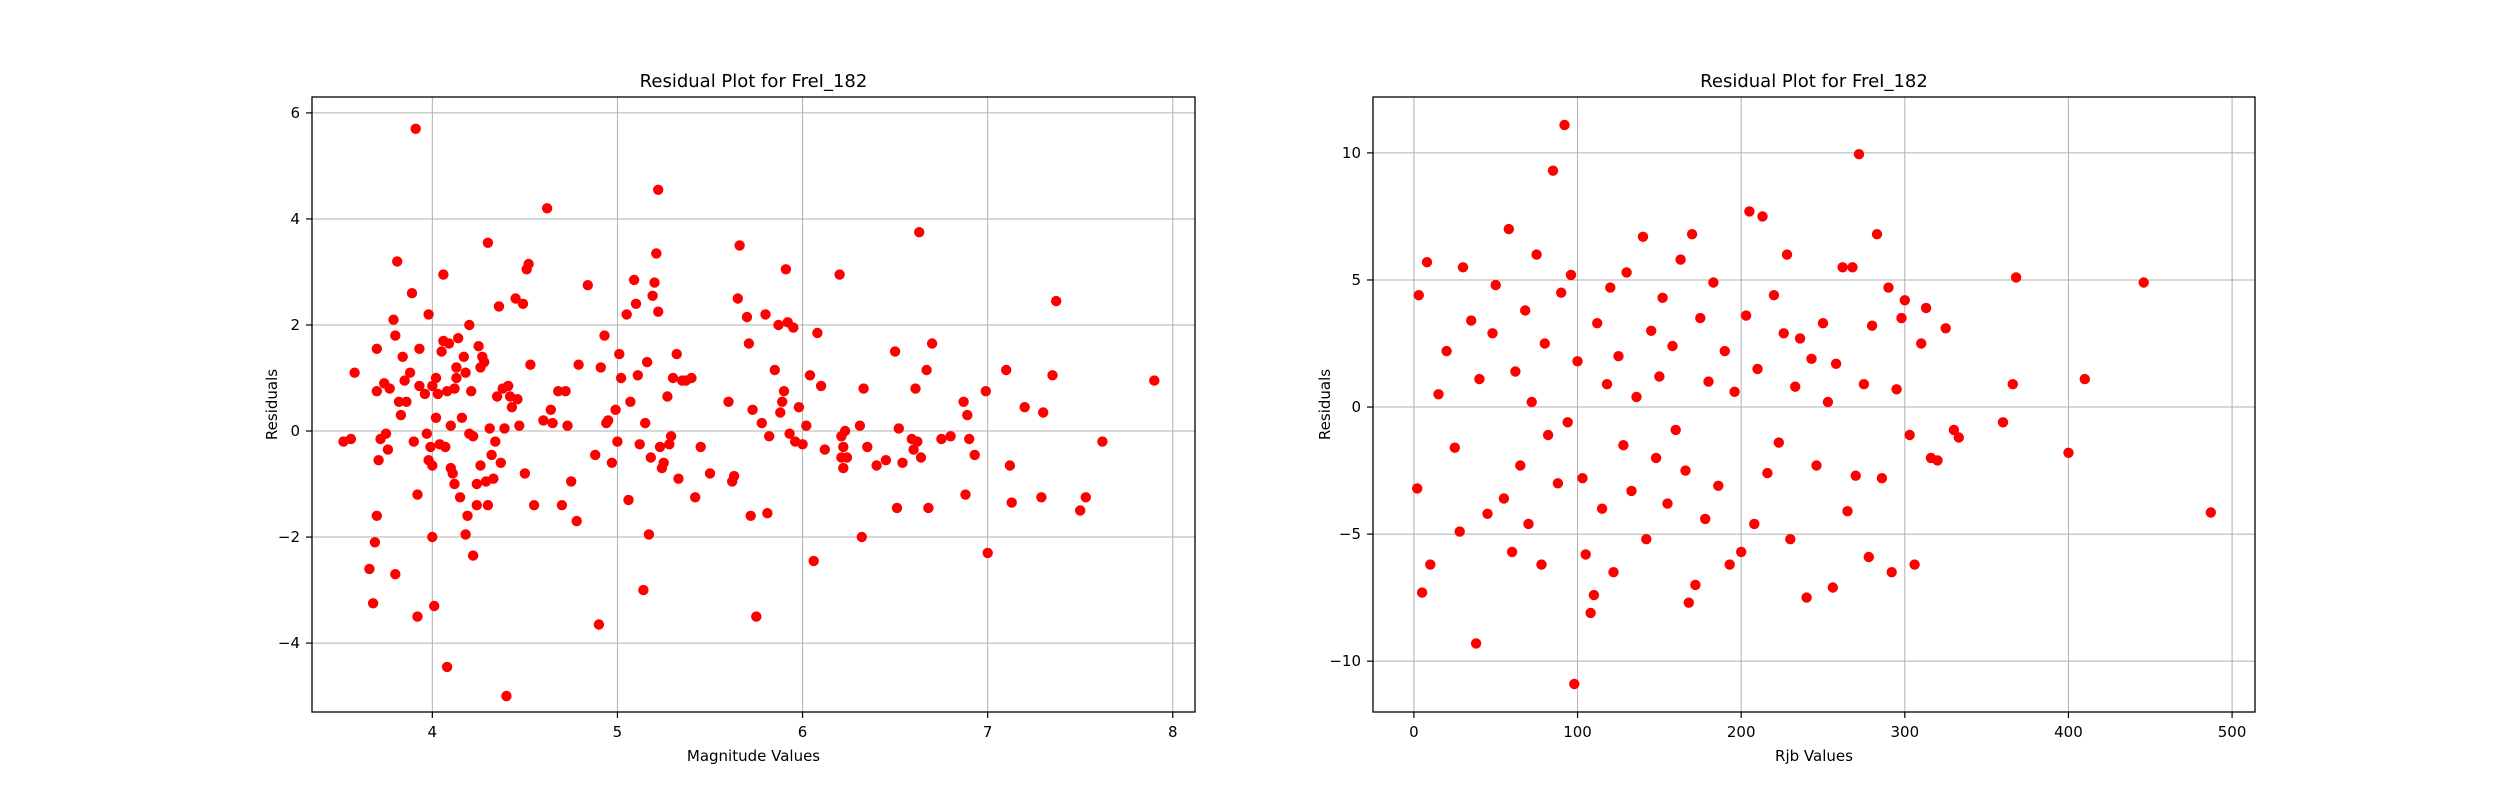 This screenshot has height=804, width=2500. I want to click on y-tick-label: −2, so click(289, 537).